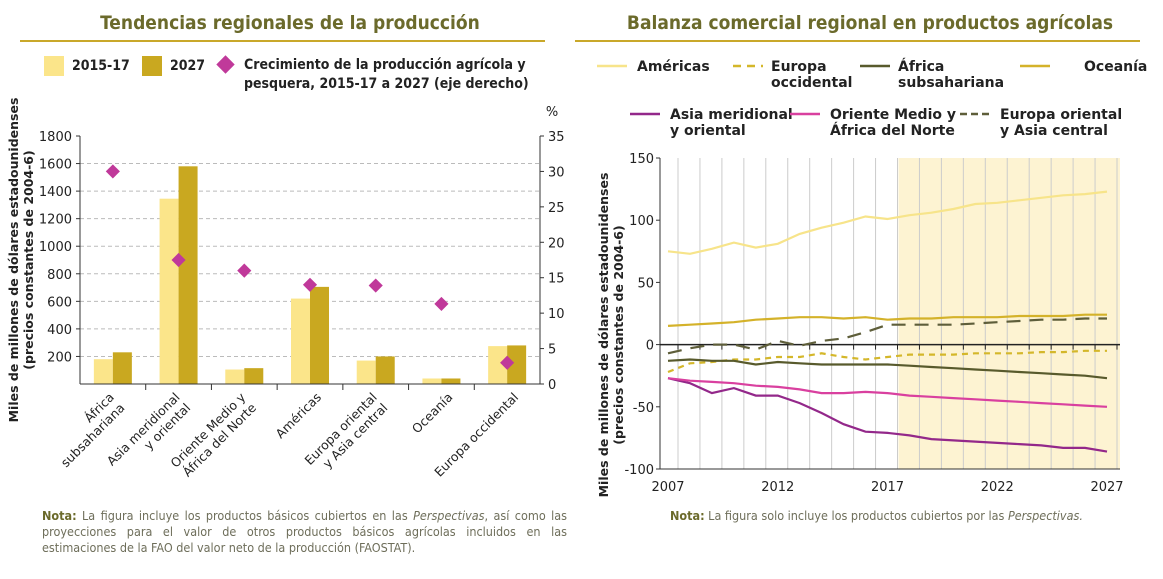  I want to click on y2-tick-label: 0, so click(552, 385).